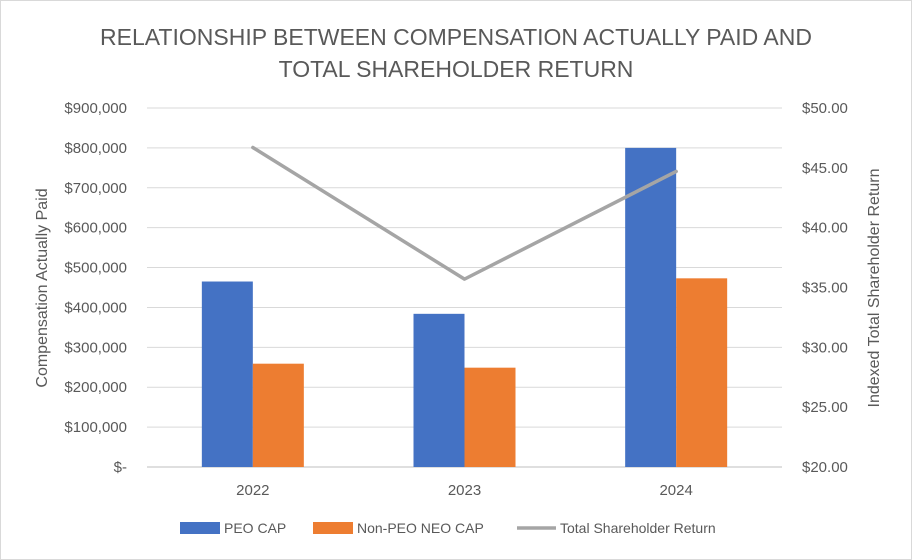 This screenshot has height=560, width=912. Describe the element at coordinates (200, 528) in the screenshot. I see `legend-swatch-peo-cap` at that location.